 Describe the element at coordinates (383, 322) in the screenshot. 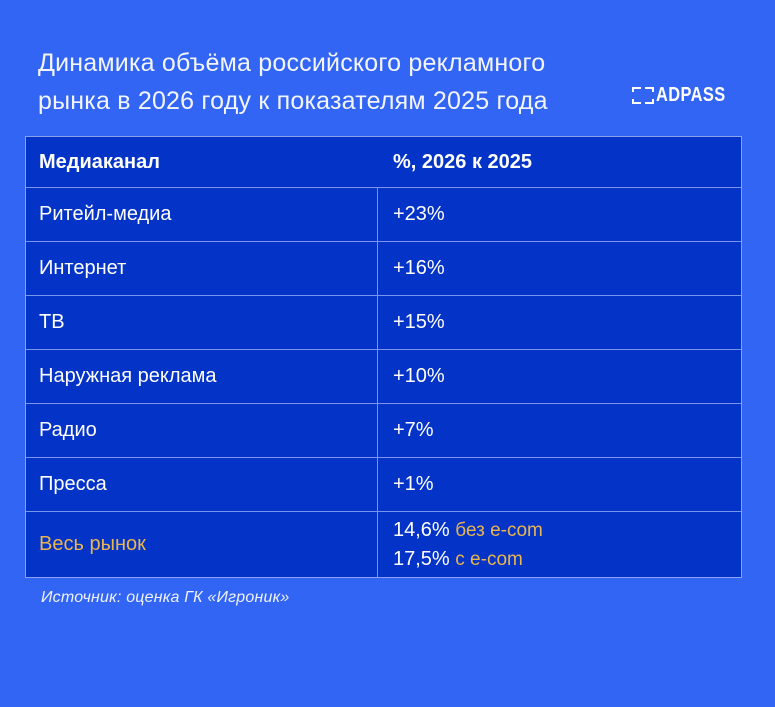

I see `table-row: ТВ +15%` at that location.